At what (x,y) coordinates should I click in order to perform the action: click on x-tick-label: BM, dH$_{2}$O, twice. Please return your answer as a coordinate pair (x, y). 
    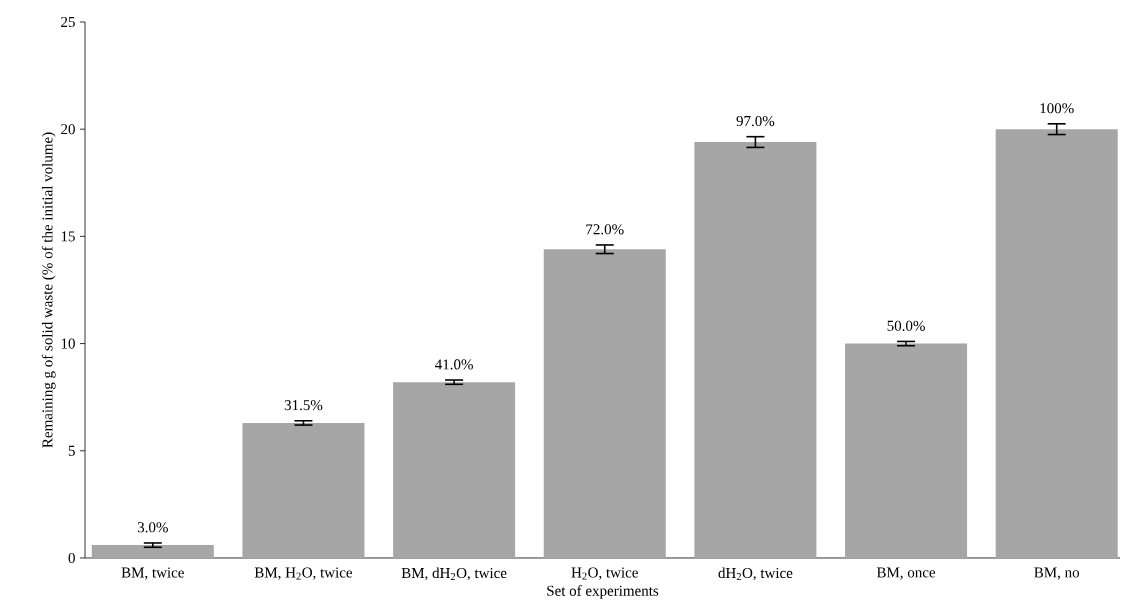
    Looking at the image, I should click on (454, 574).